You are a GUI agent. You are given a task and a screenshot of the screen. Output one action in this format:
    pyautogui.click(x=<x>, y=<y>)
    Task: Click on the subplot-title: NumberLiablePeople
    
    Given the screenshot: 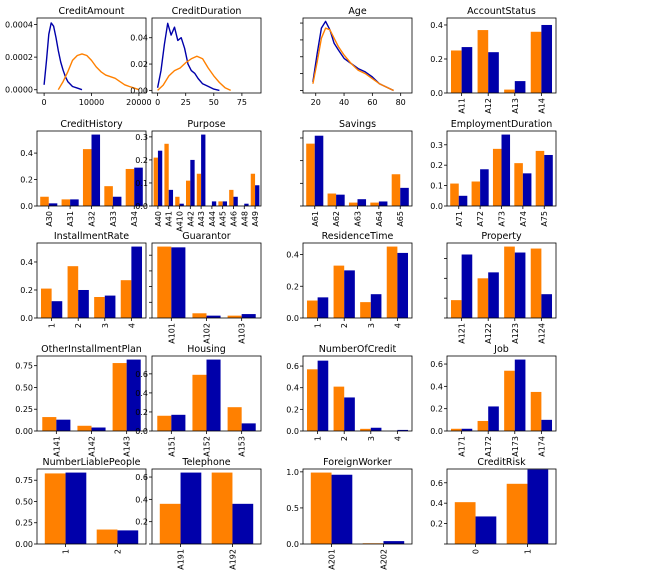 What is the action you would take?
    pyautogui.click(x=92, y=462)
    